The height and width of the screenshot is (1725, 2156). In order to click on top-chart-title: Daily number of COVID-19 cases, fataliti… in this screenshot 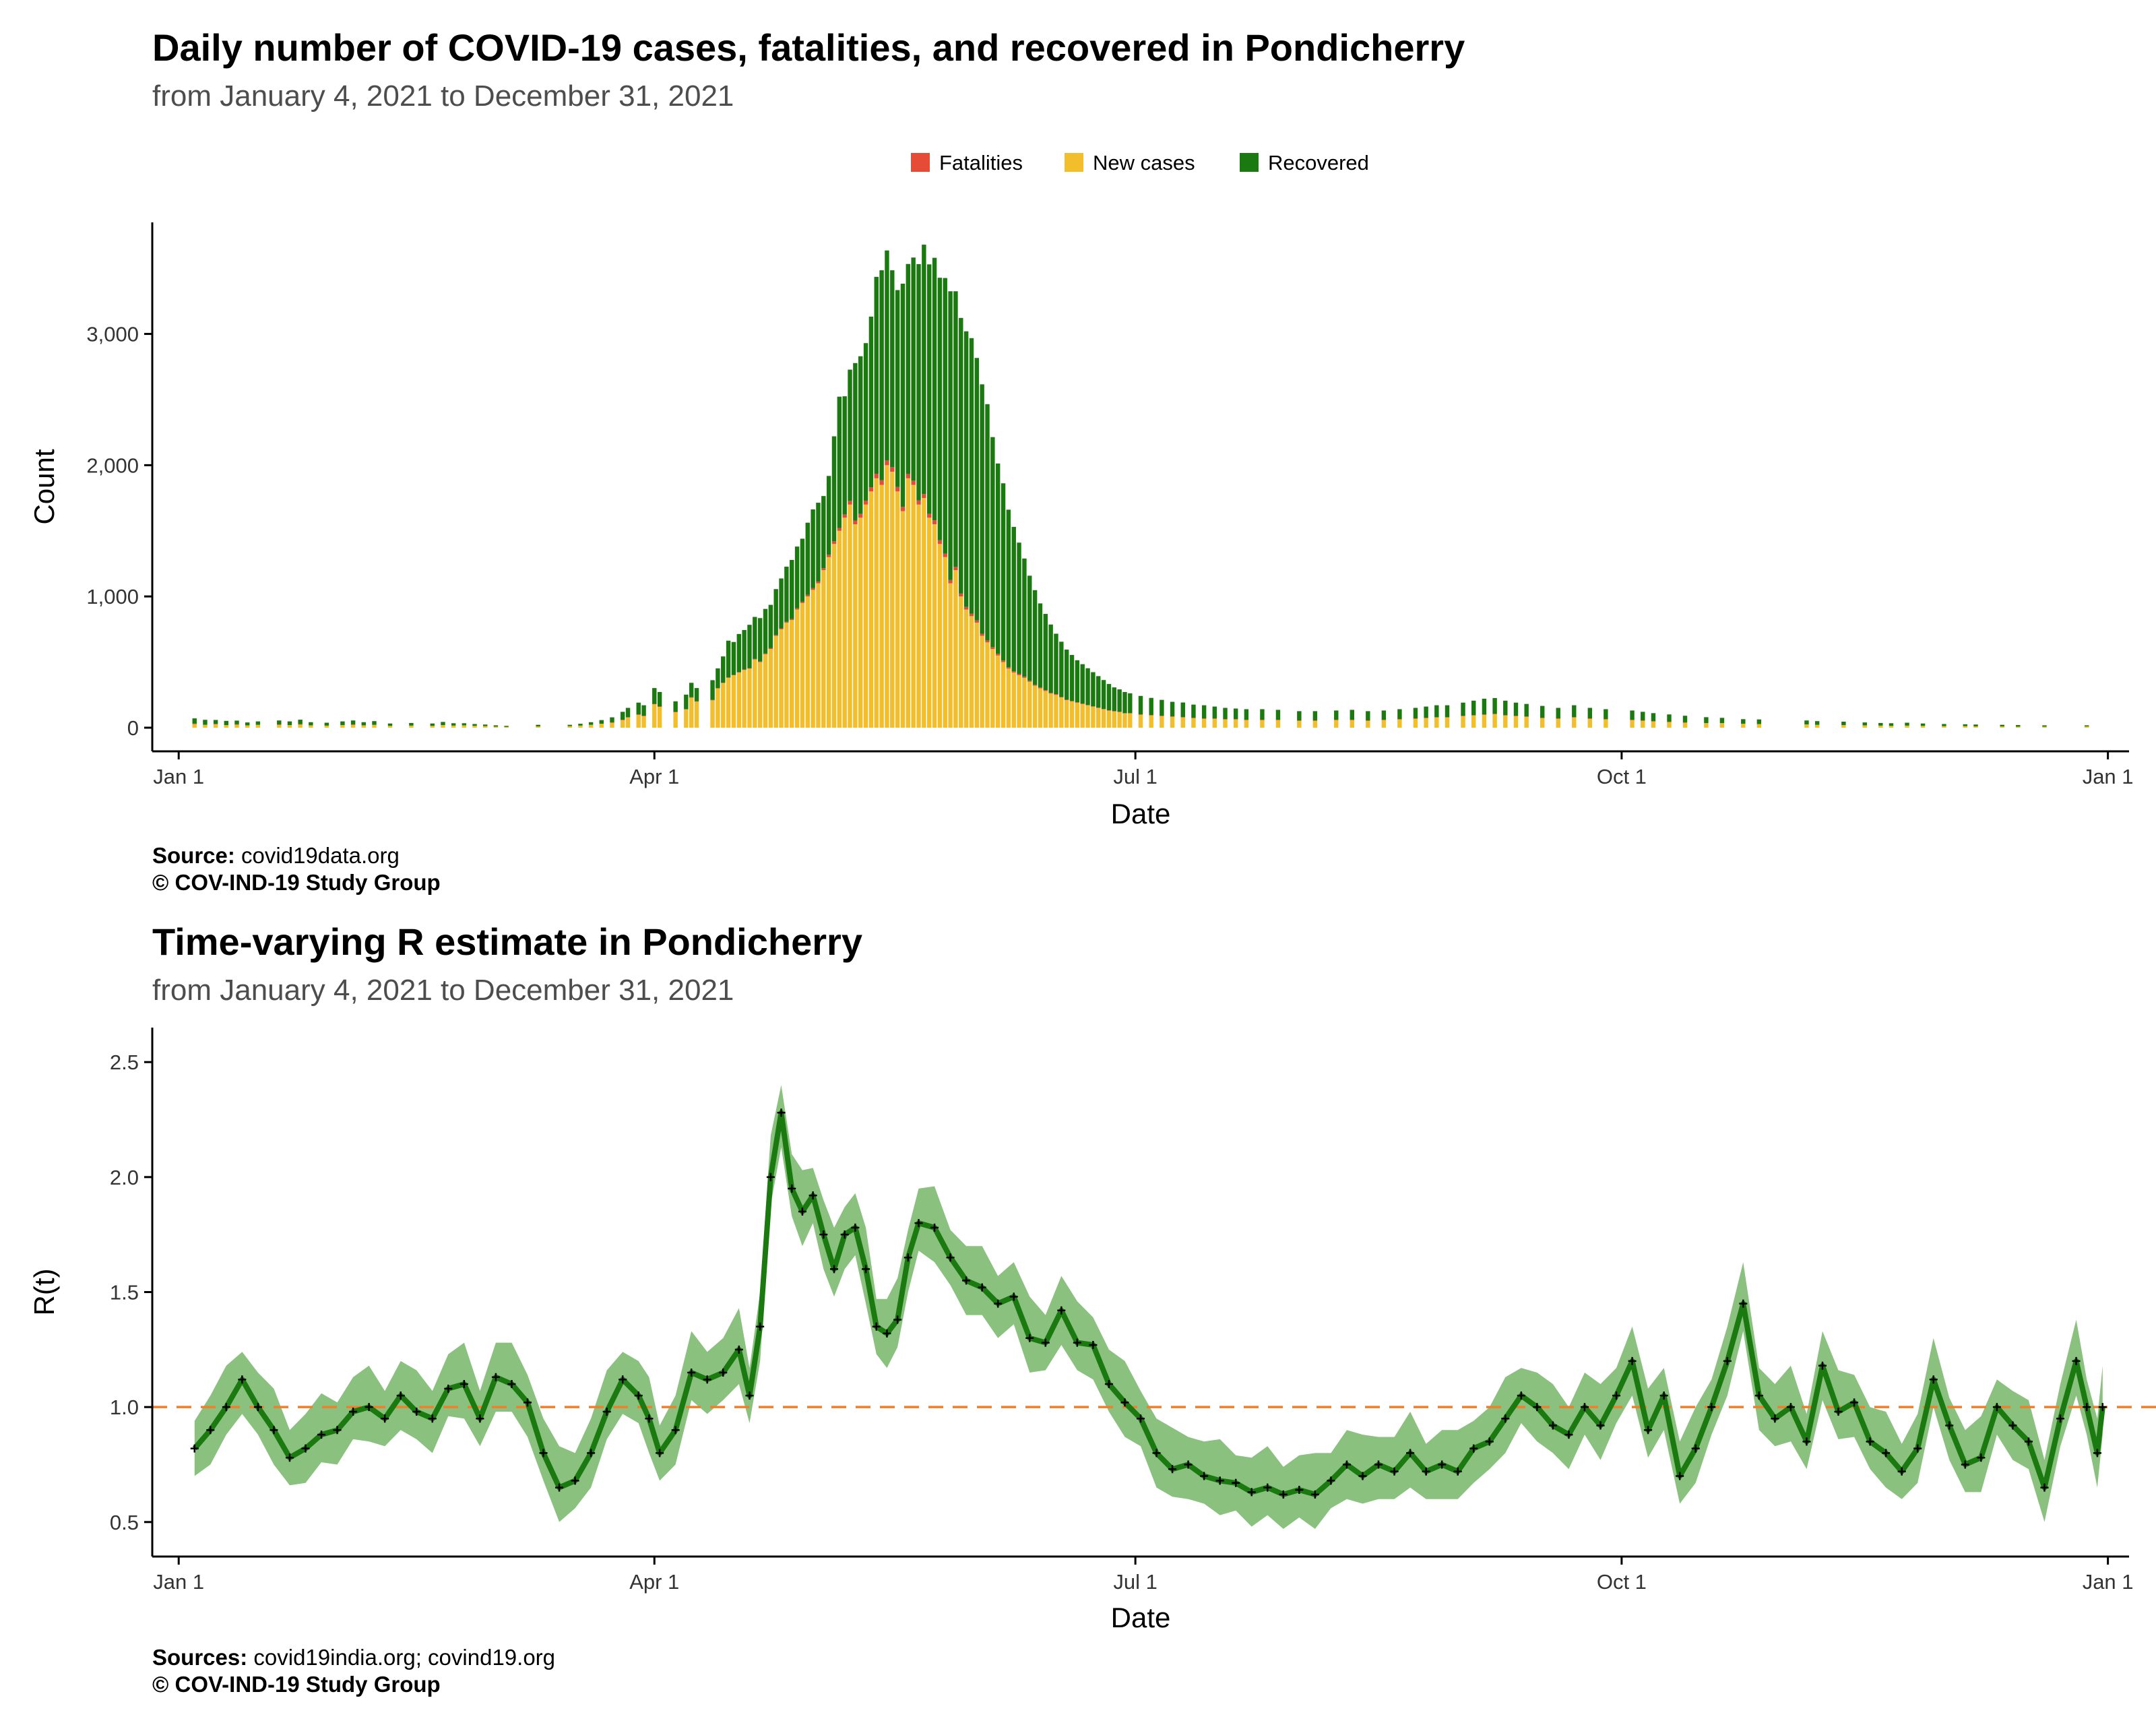, I will do `click(808, 47)`.